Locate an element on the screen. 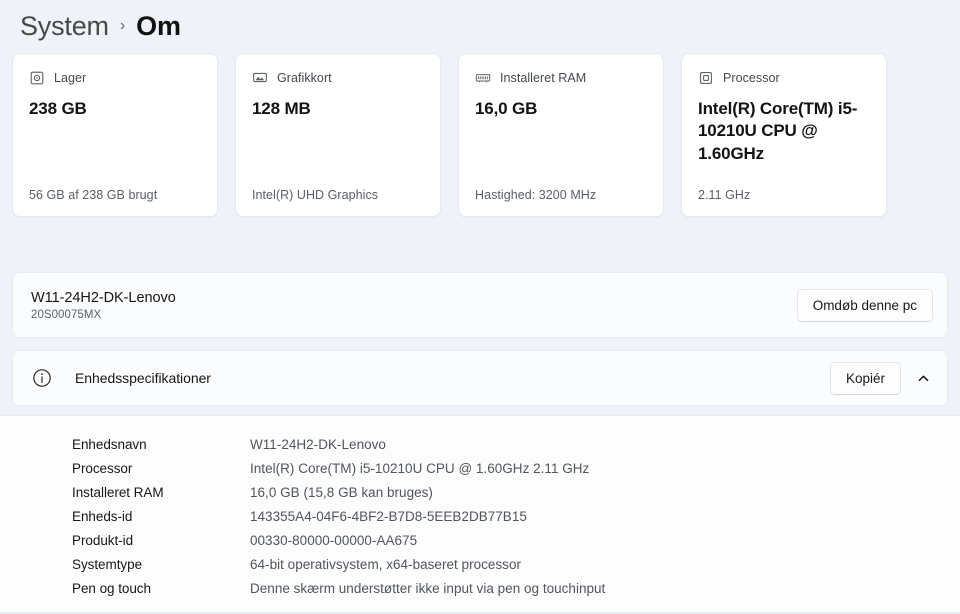 The width and height of the screenshot is (960, 614). breadcrumb-parent-system: System is located at coordinates (64, 25).